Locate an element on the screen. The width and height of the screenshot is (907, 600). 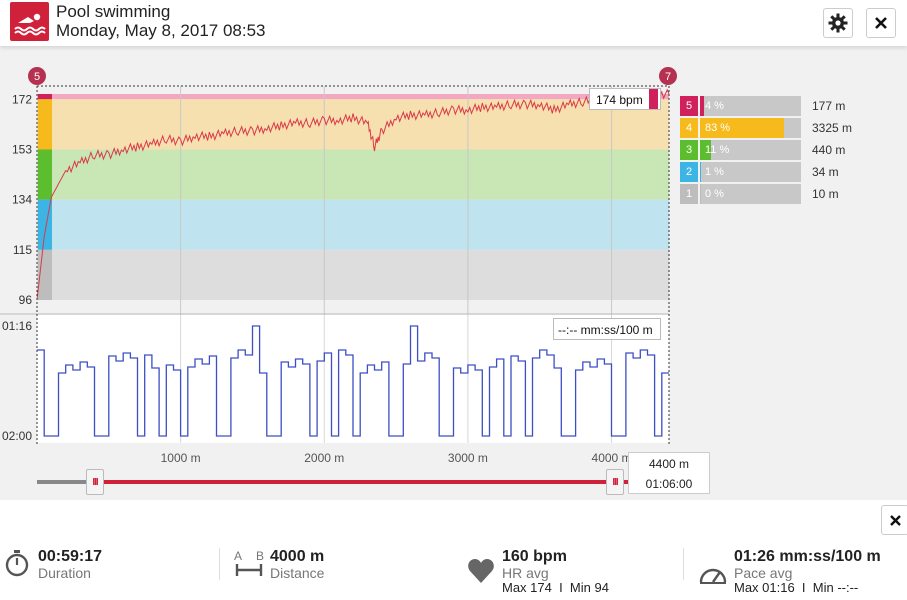
zone-row-2: 2 1 % 34 m is located at coordinates (780, 172).